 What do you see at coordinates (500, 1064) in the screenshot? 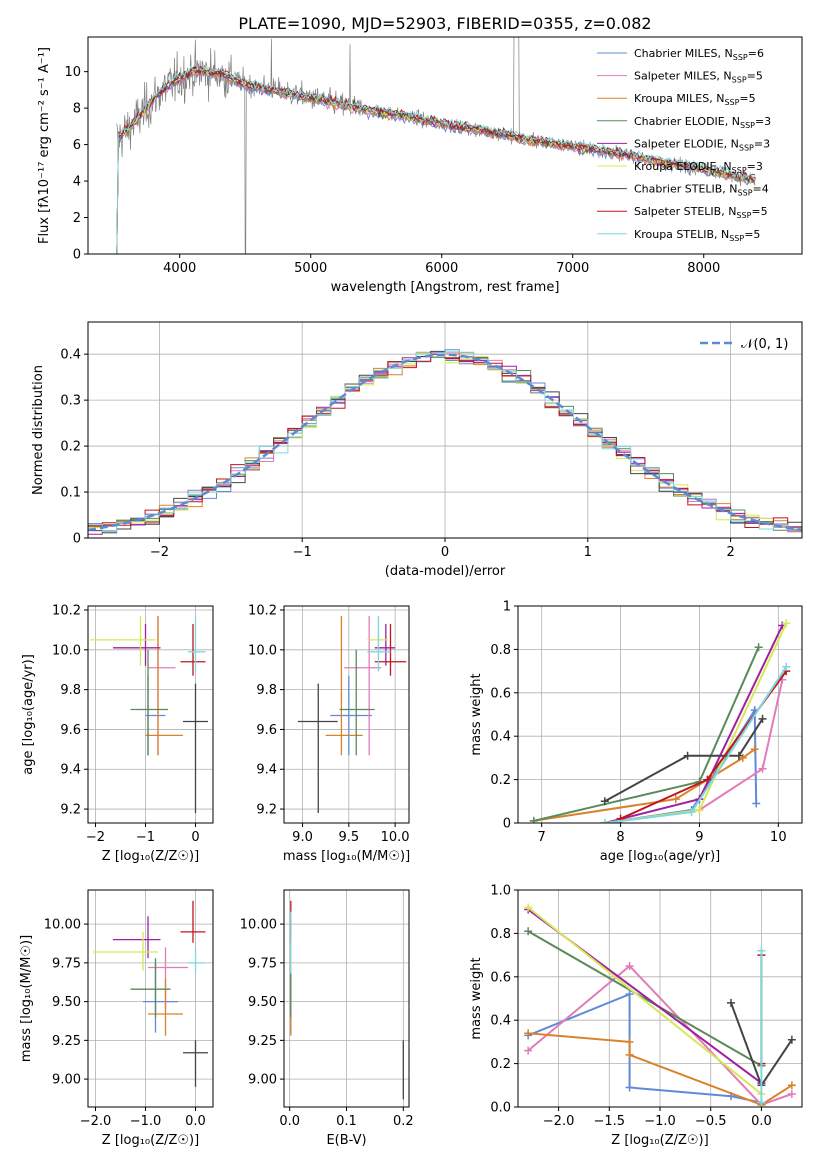
I see `y-tick-label: 0.2` at bounding box center [500, 1064].